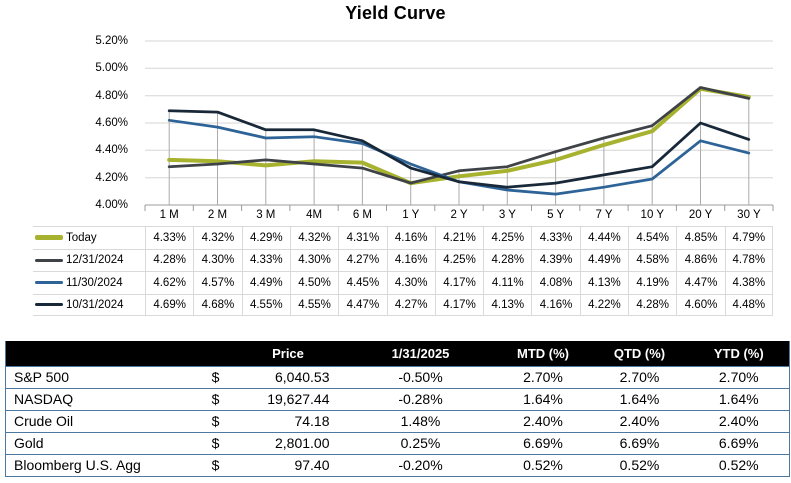 The width and height of the screenshot is (791, 483). I want to click on data-table-value: 4.27%, so click(362, 259).